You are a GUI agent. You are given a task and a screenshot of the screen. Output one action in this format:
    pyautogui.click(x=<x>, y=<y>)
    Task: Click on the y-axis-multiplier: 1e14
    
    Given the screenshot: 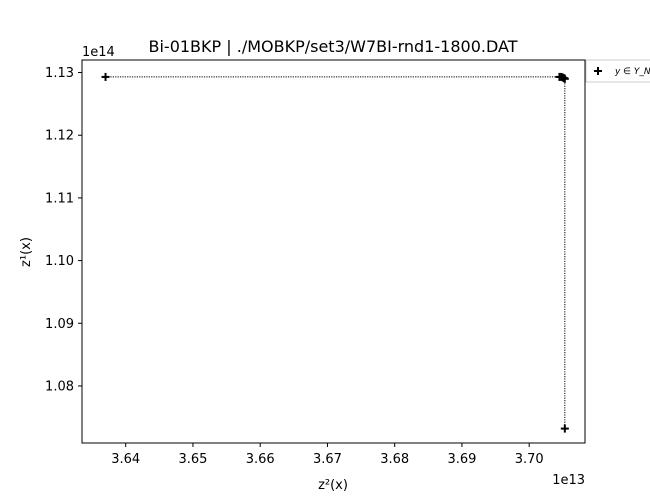 What is the action you would take?
    pyautogui.click(x=98, y=52)
    